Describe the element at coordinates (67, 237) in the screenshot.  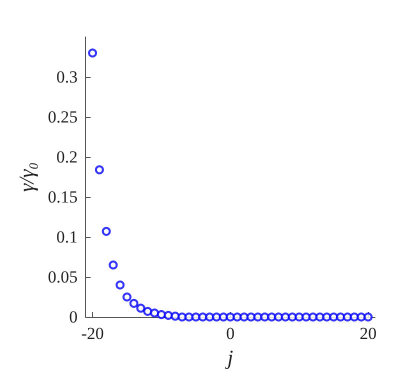
I see `y-tick-label: 0.1` at that location.